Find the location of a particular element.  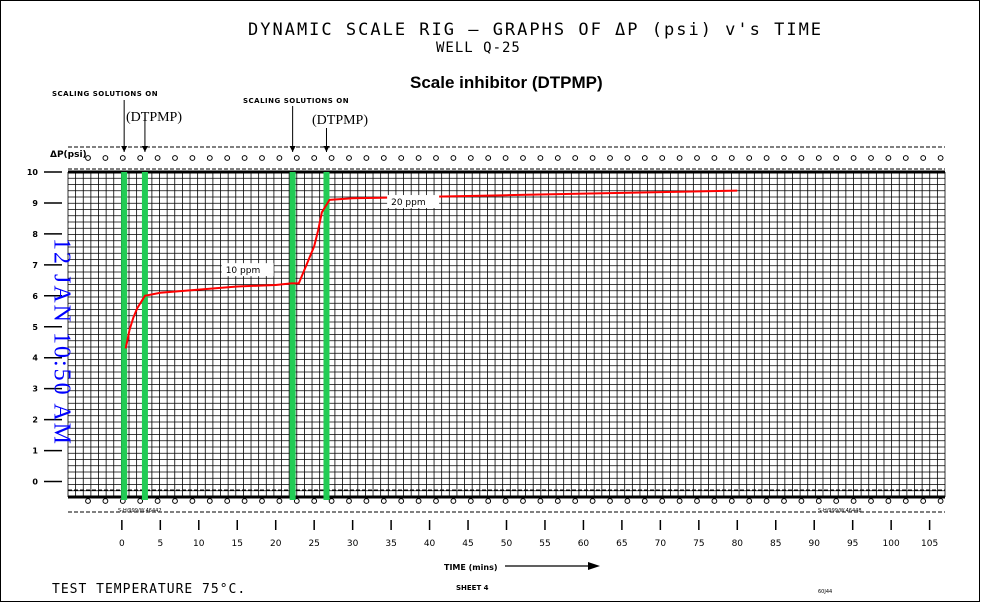

x-tick-label: 15 is located at coordinates (237, 544).